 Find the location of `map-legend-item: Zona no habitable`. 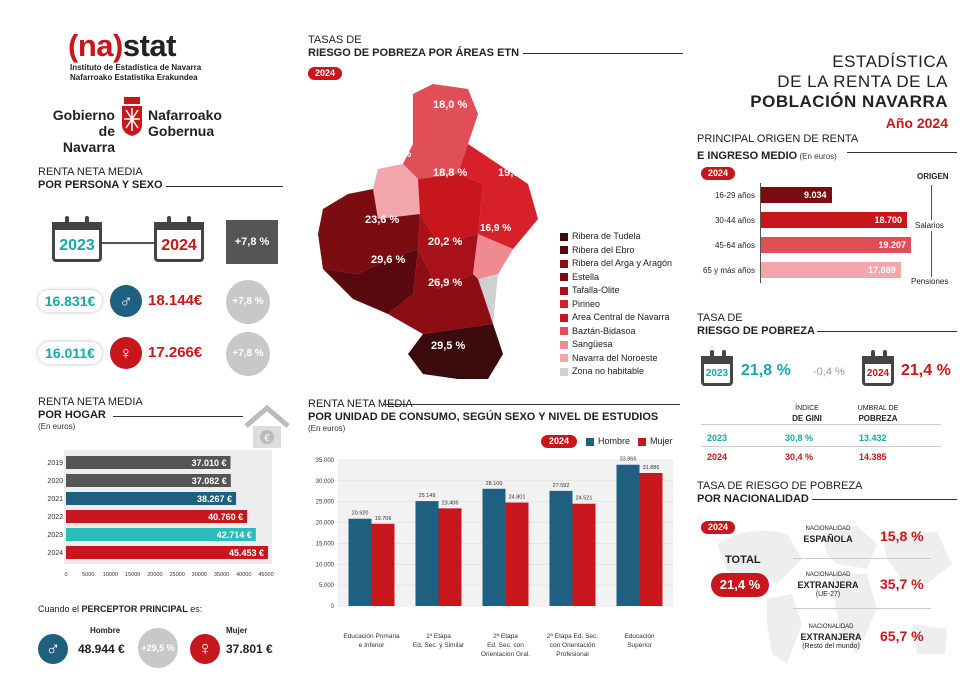

map-legend-item: Zona no habitable is located at coordinates (616, 372).